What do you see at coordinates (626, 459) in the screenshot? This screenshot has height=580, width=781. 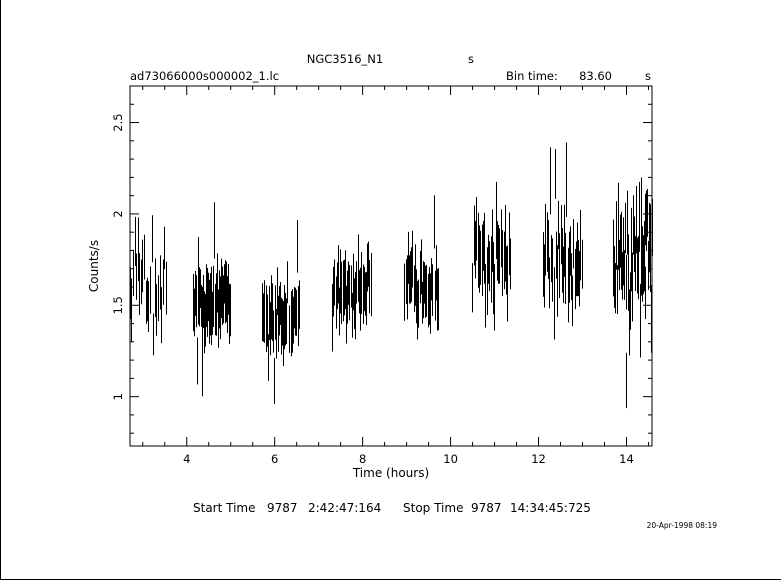 I see `x-tick-label: 14` at bounding box center [626, 459].